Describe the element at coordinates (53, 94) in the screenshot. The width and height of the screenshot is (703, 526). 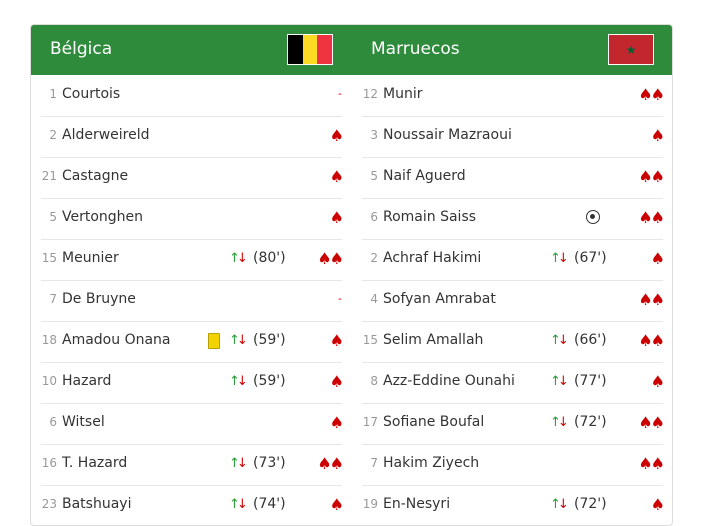
I see `player-number: 1` at that location.